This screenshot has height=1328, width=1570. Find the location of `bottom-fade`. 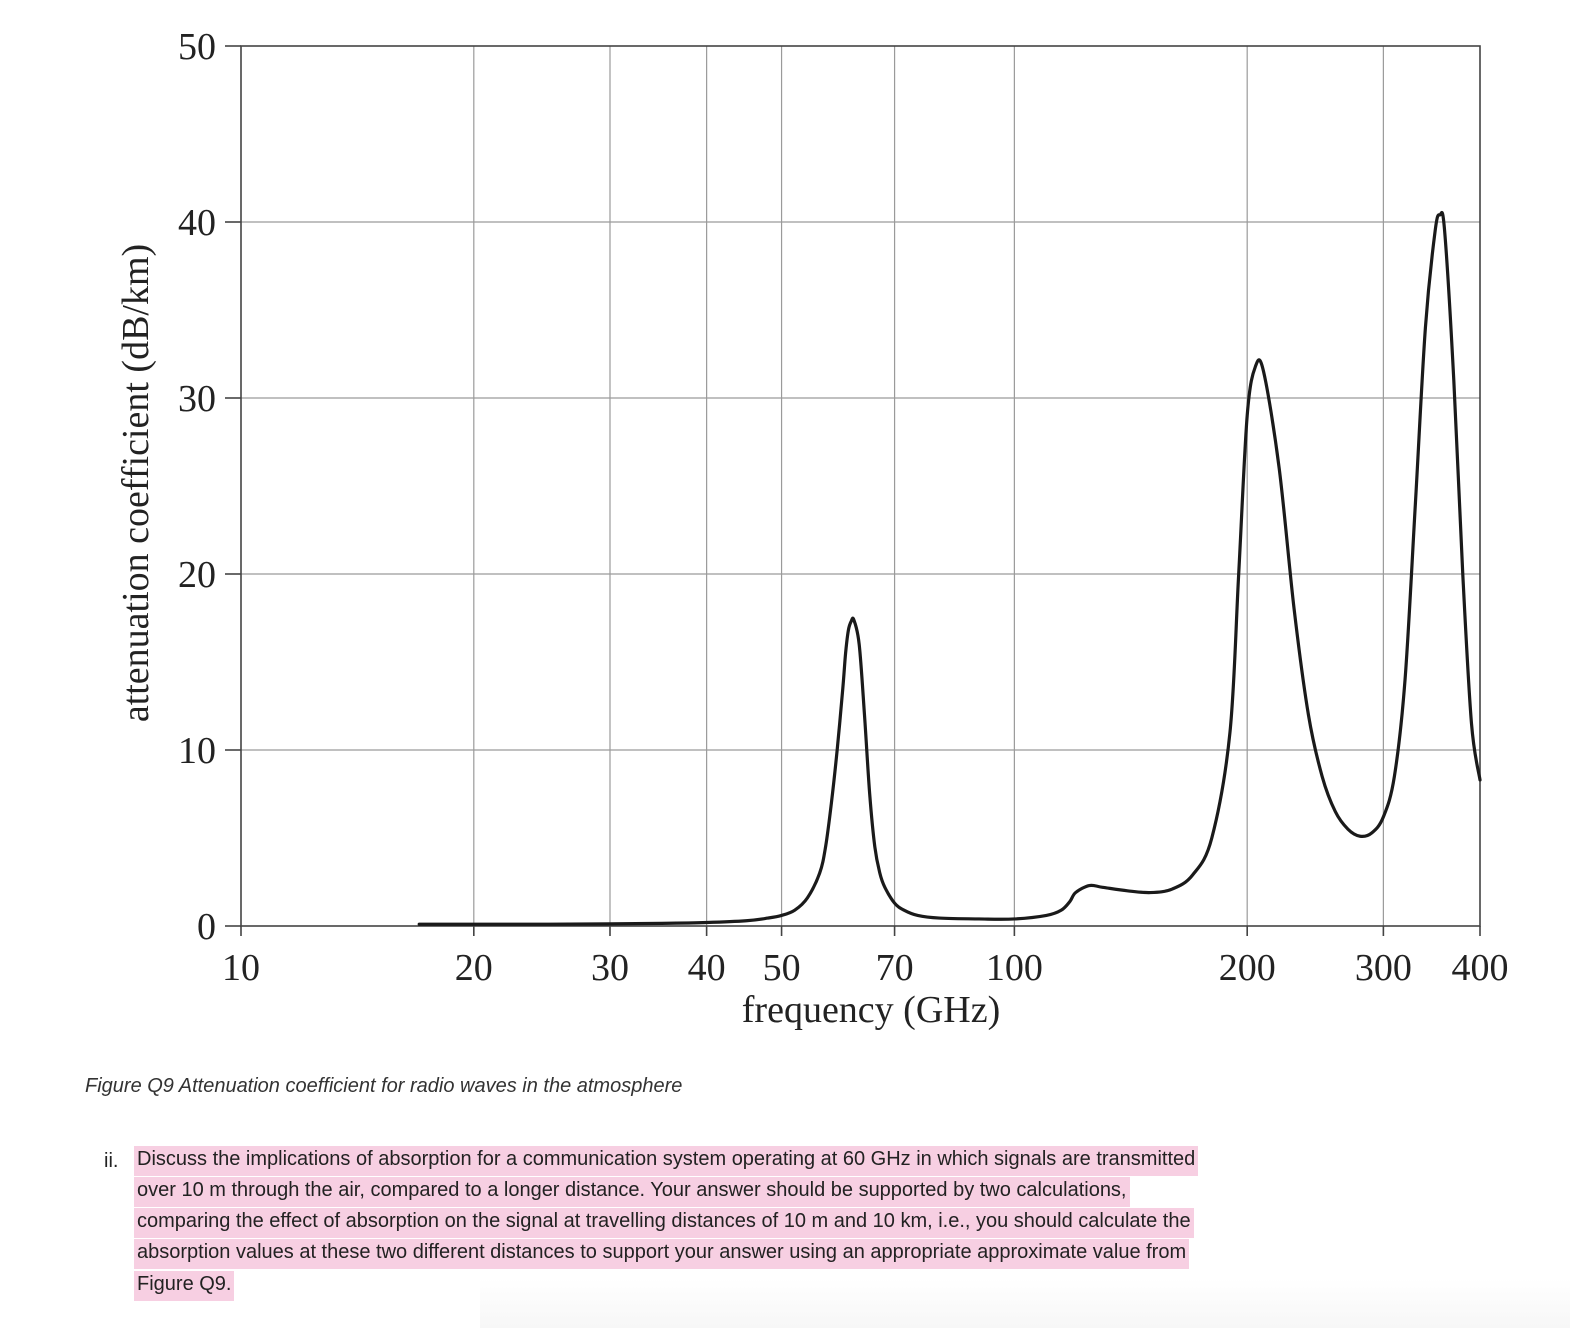

bottom-fade is located at coordinates (1025, 1303).